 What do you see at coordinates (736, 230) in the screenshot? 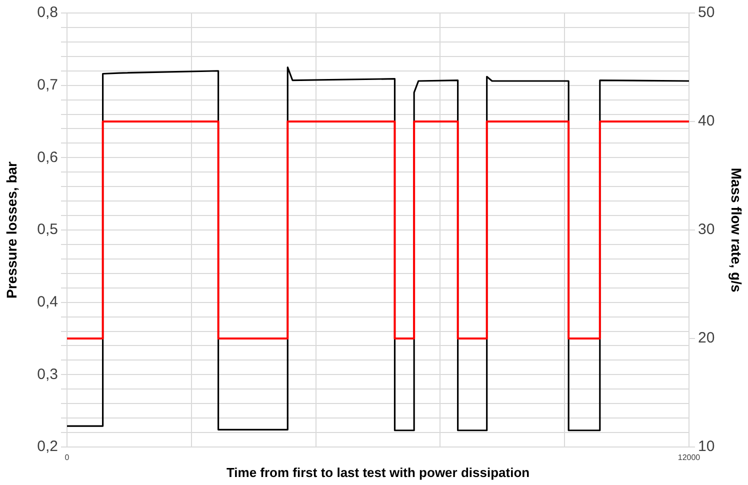
I see `y2-axis-title: Mass flow rate, g/s` at bounding box center [736, 230].